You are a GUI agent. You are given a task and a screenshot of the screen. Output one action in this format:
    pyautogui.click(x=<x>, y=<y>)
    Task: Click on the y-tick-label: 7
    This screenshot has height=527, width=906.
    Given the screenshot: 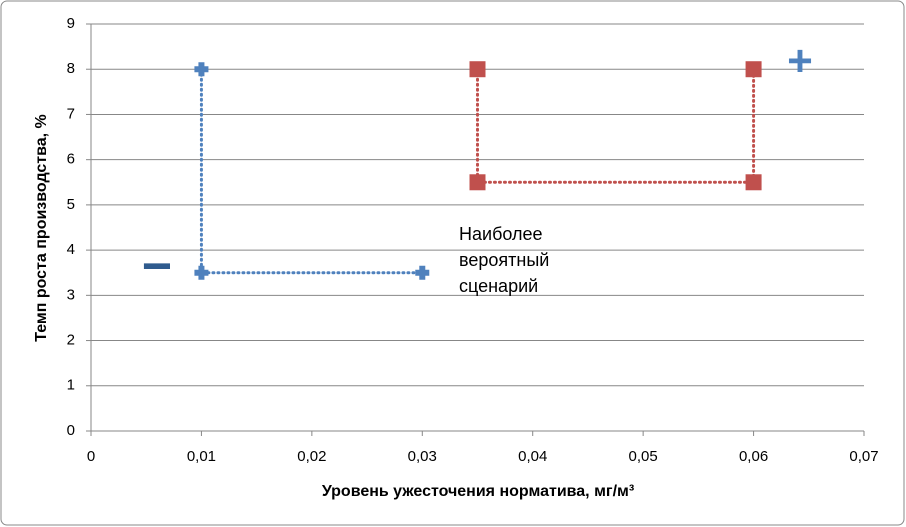 What is the action you would take?
    pyautogui.click(x=71, y=113)
    